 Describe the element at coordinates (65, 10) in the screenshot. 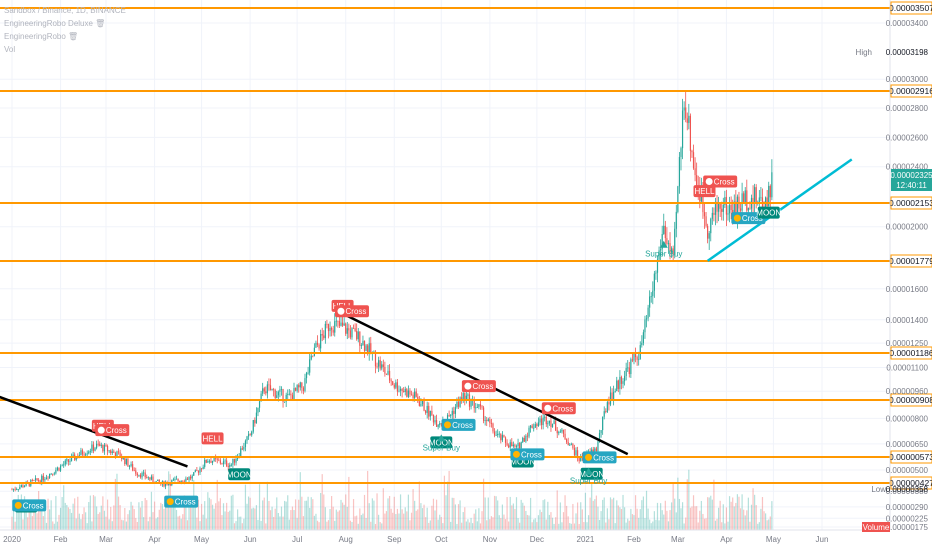

I see `legend-symbol: Sandbox / Binance, 1D, BINANCE` at that location.